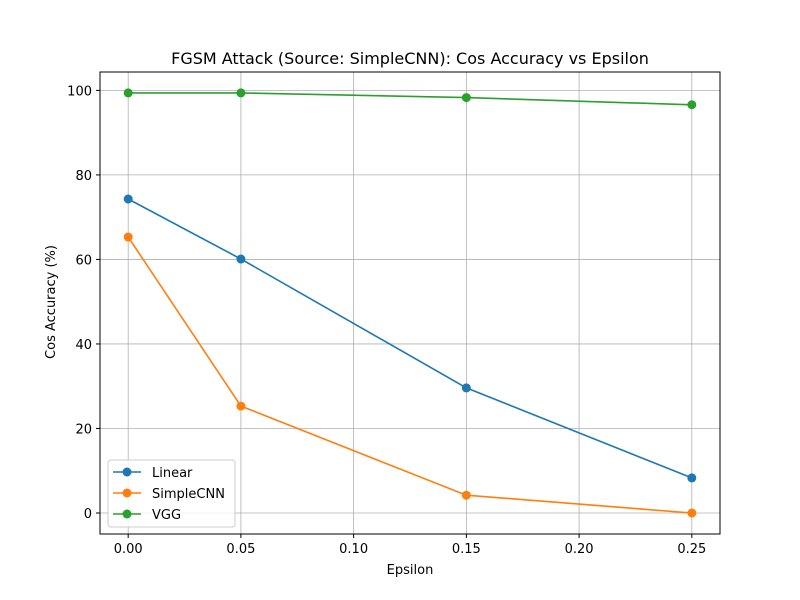 The height and width of the screenshot is (600, 800). Describe the element at coordinates (579, 549) in the screenshot. I see `x-tick-label: 0.20` at that location.